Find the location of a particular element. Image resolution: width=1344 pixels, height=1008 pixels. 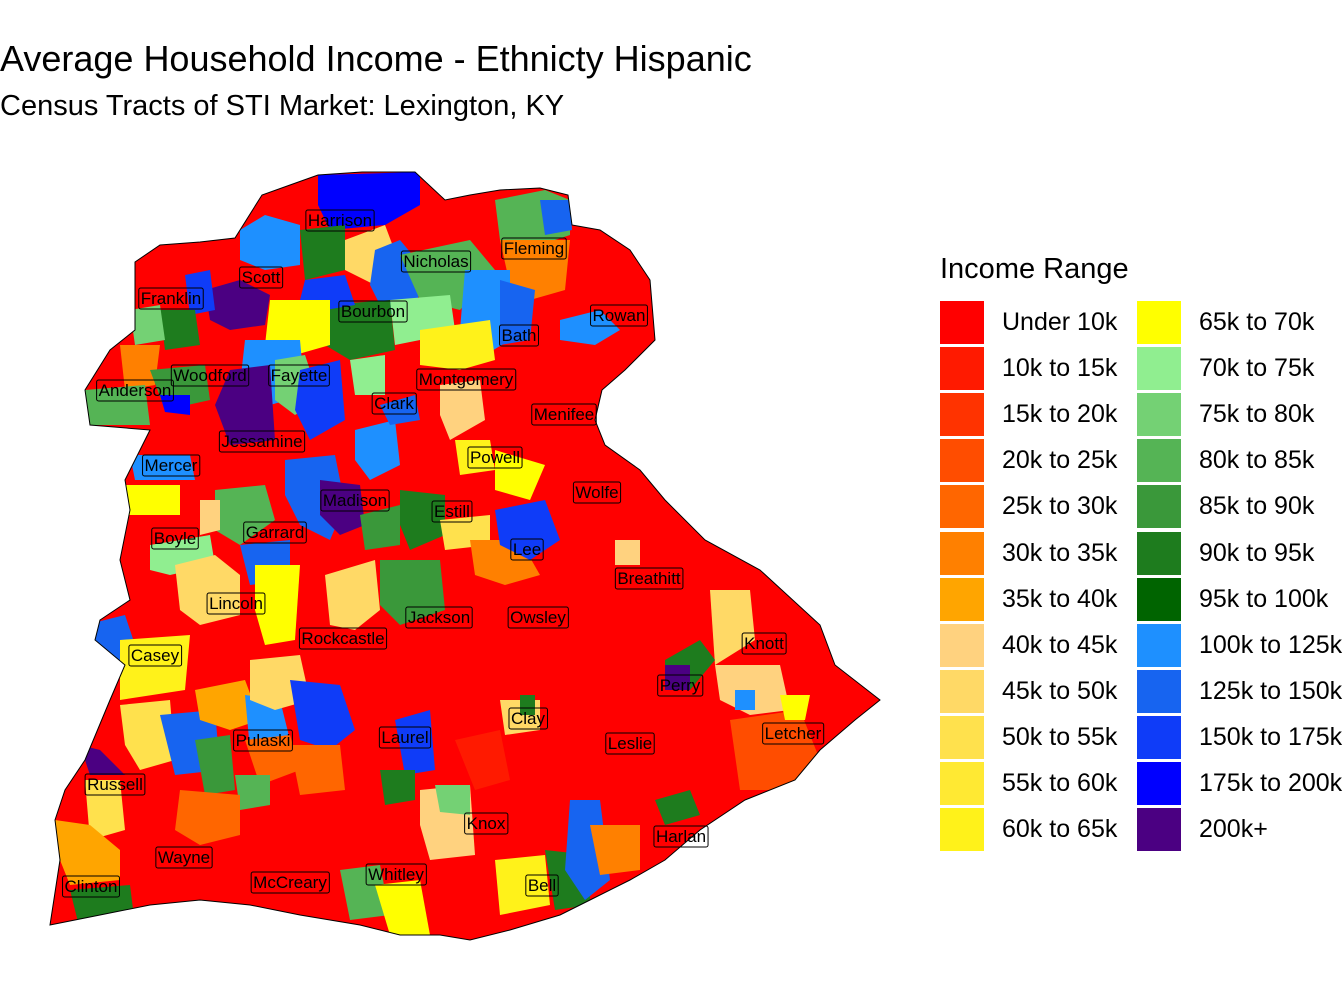

legend-label: 10k to 15k is located at coordinates (1060, 368).